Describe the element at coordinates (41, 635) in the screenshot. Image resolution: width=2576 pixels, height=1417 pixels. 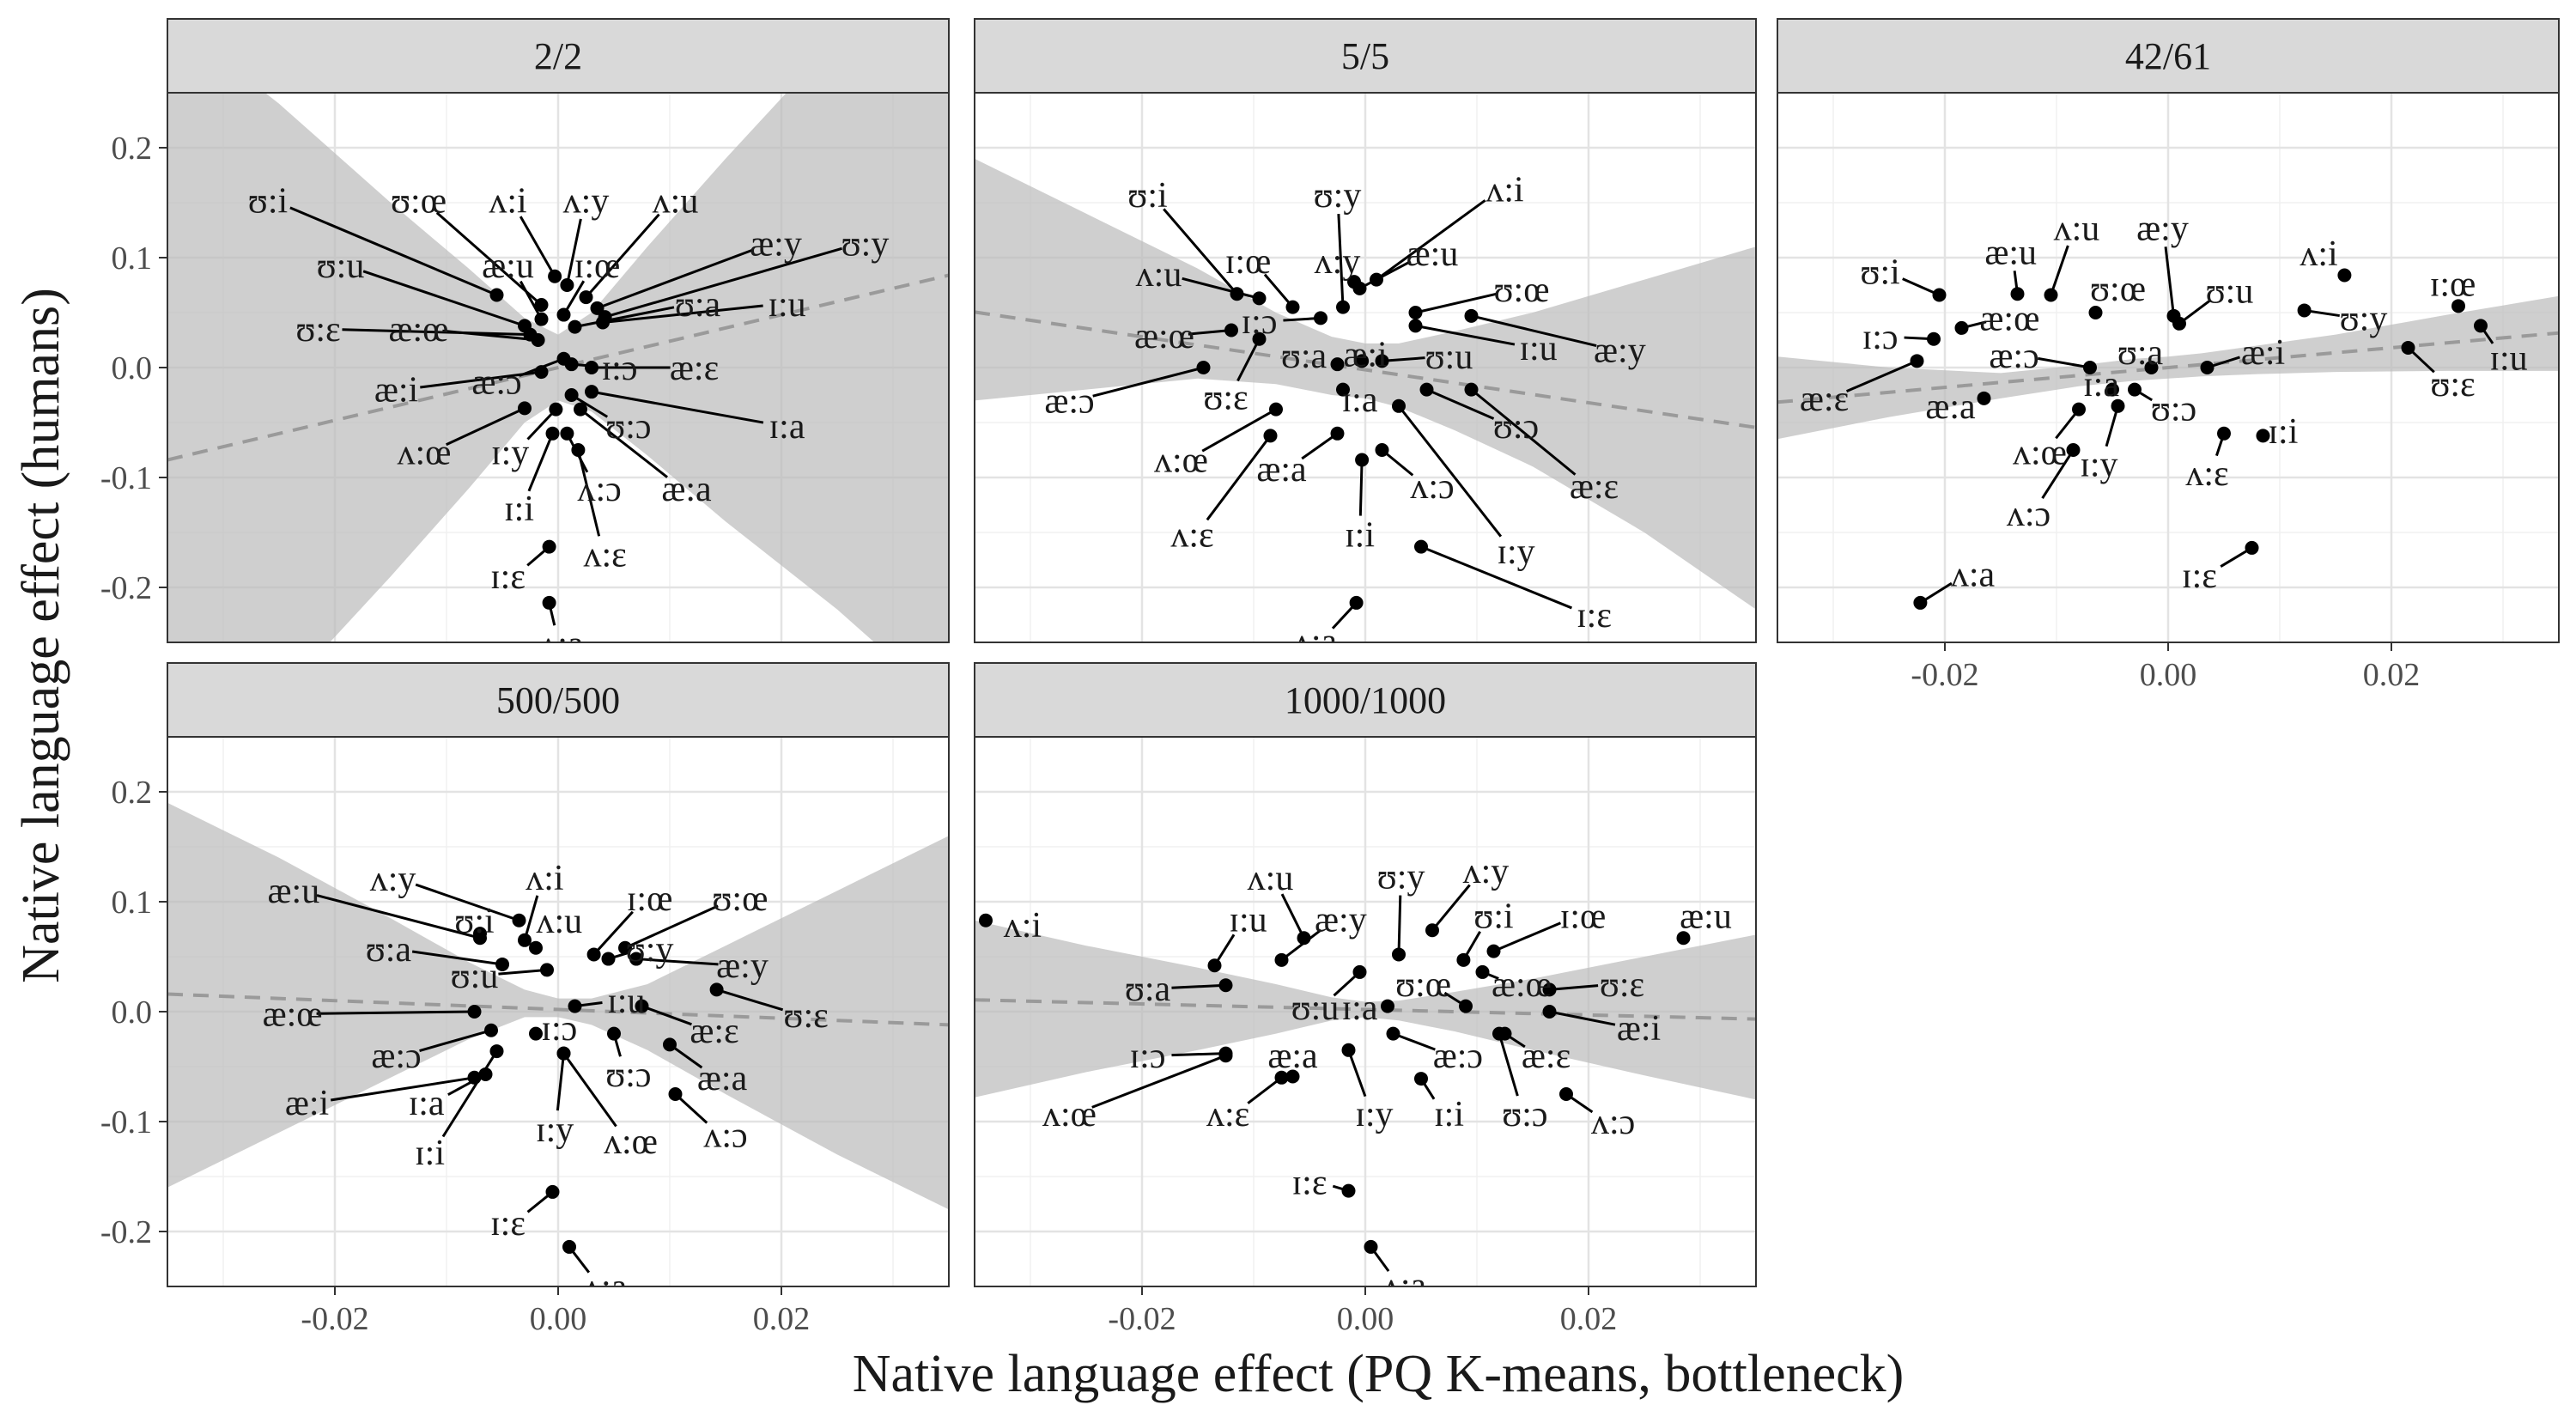
I see `y-axis-title: Native language effect (humans)` at that location.